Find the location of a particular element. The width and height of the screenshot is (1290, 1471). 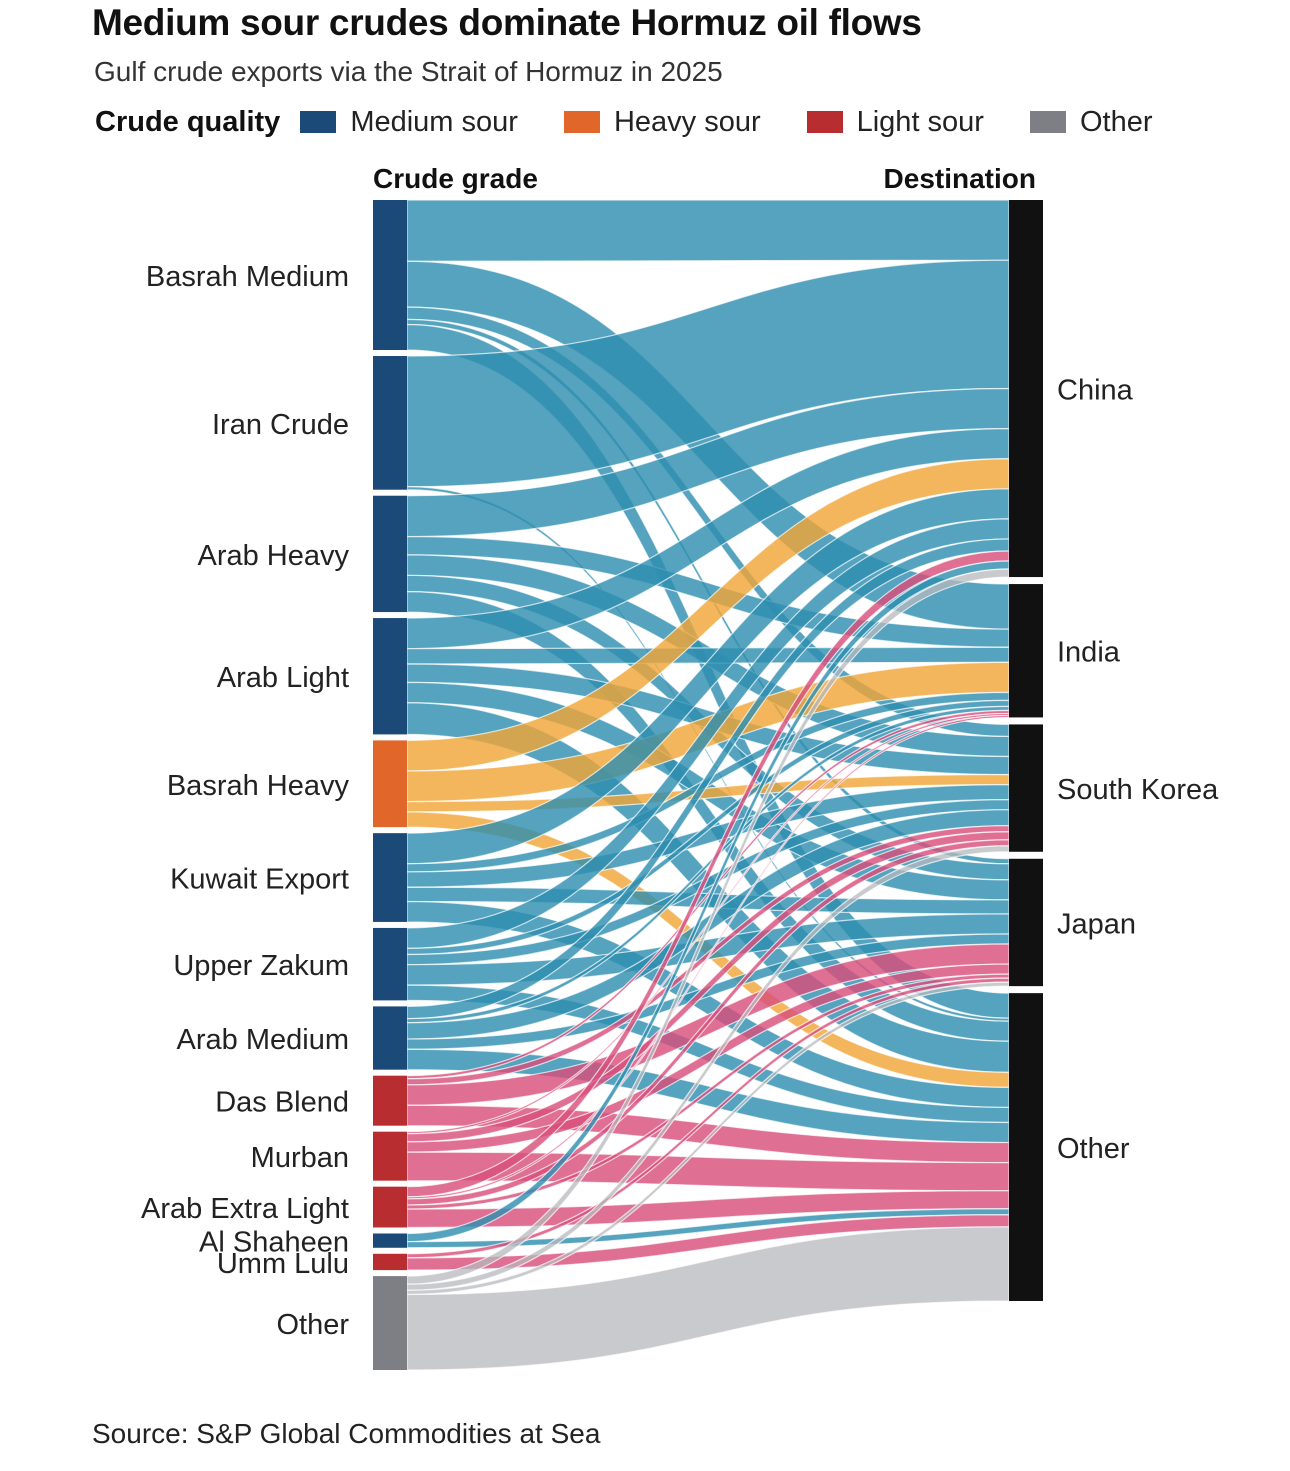

source-label-other: Other is located at coordinates (312, 1325).